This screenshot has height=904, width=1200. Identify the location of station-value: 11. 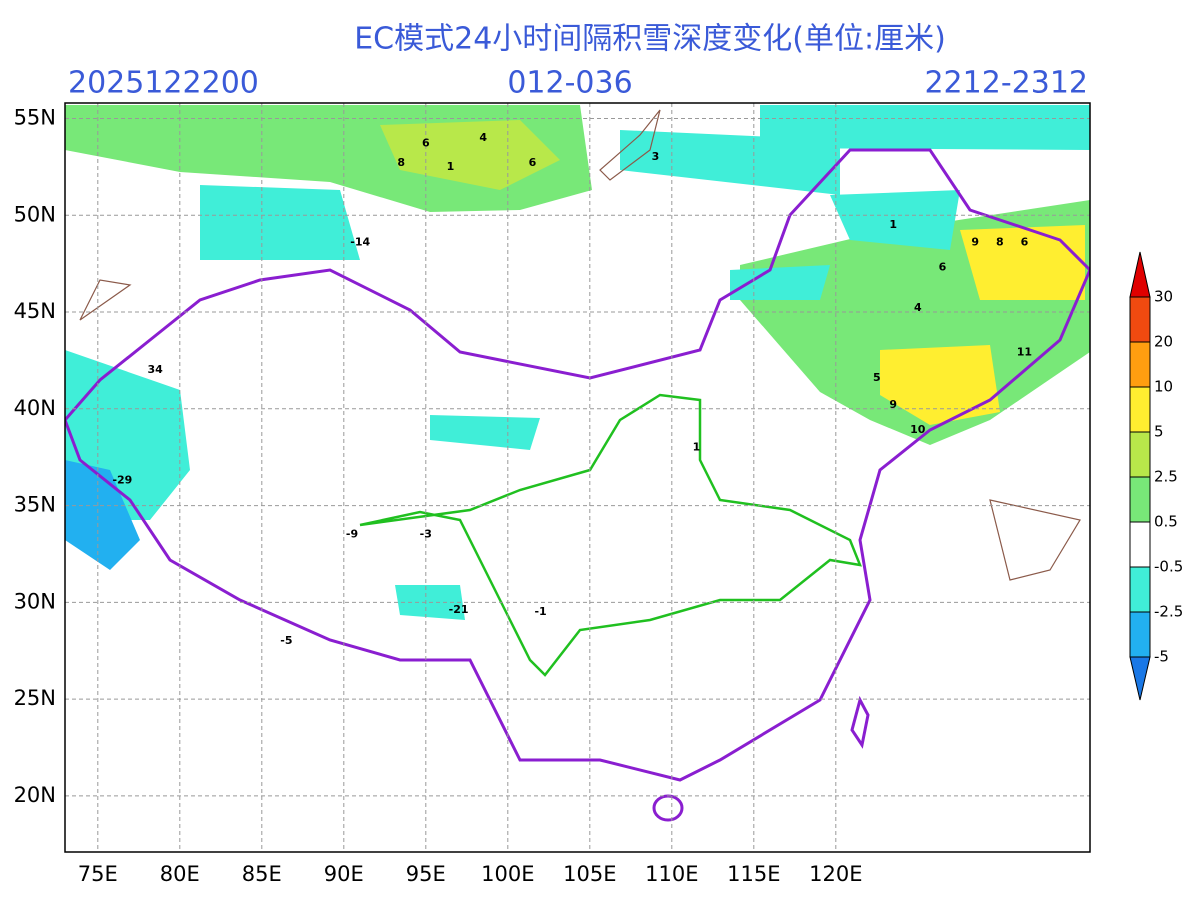
(1024, 352).